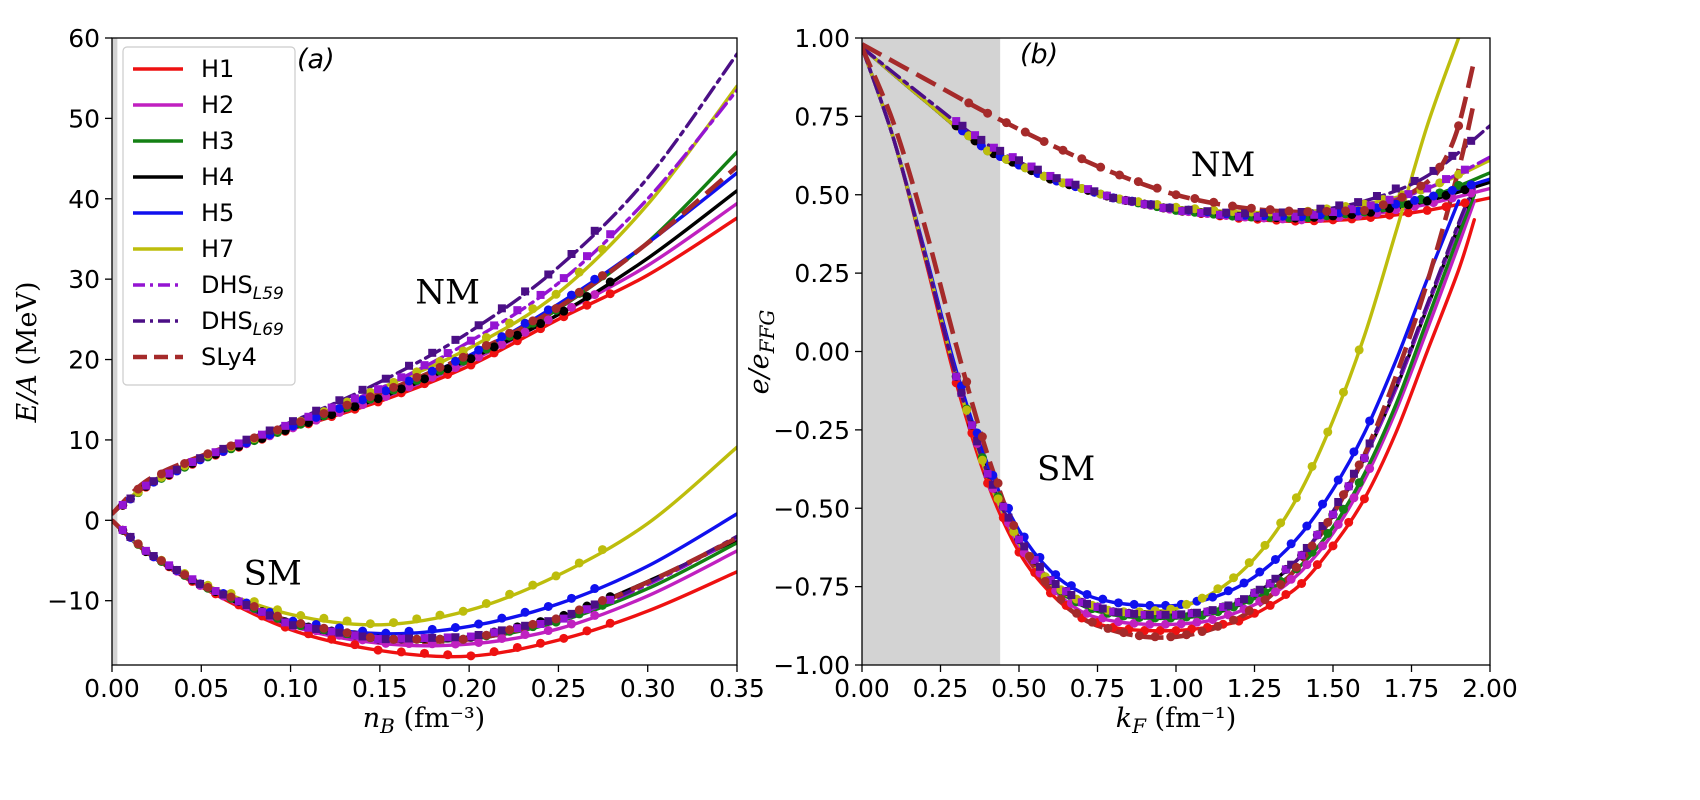 This screenshot has width=1700, height=800. I want to click on legend-label-h7: H7, so click(217, 249).